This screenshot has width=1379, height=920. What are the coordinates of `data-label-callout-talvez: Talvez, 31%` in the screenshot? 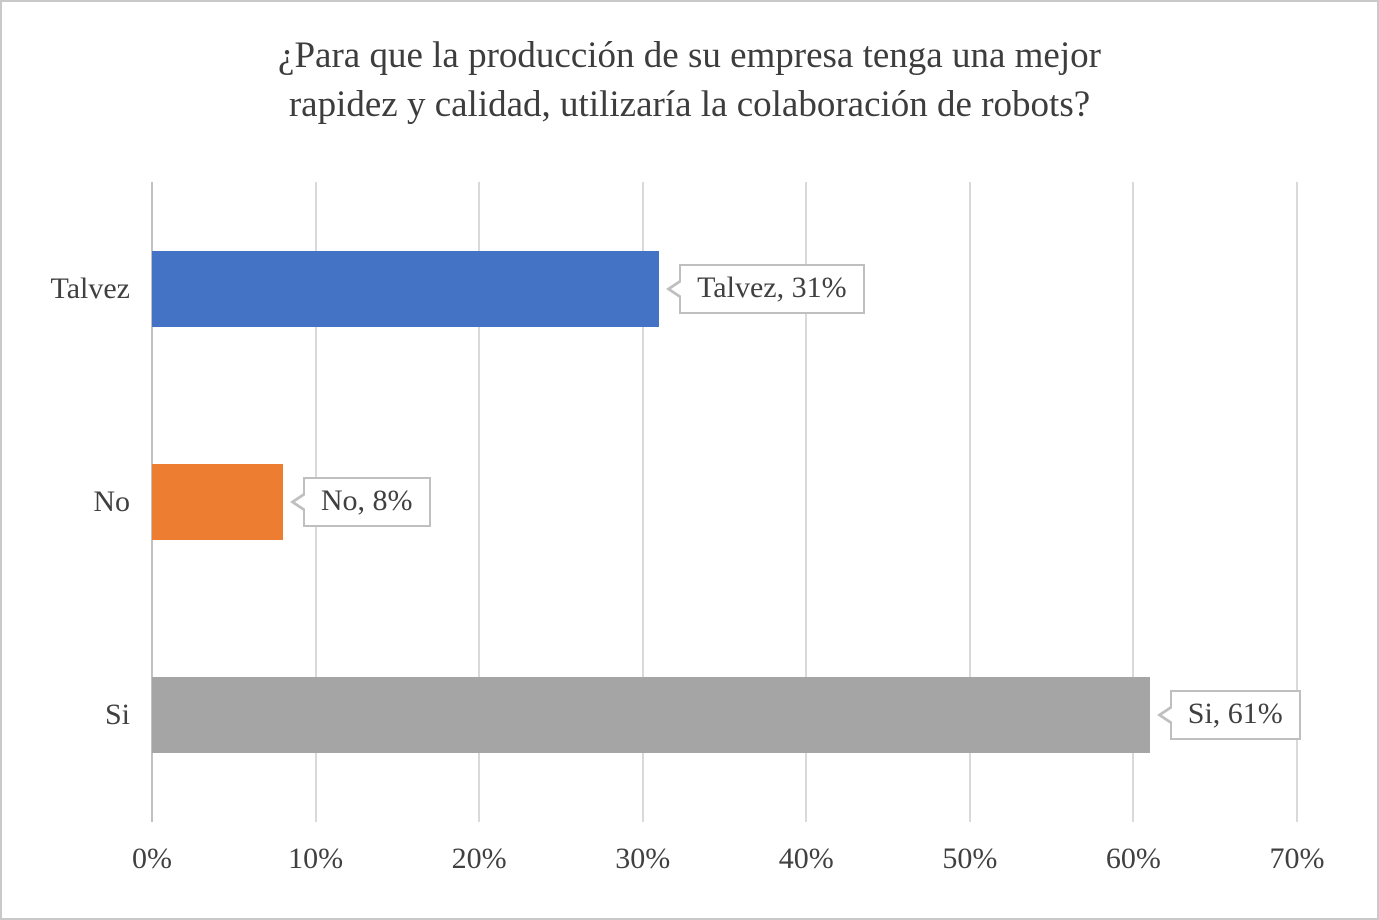 It's located at (765, 288).